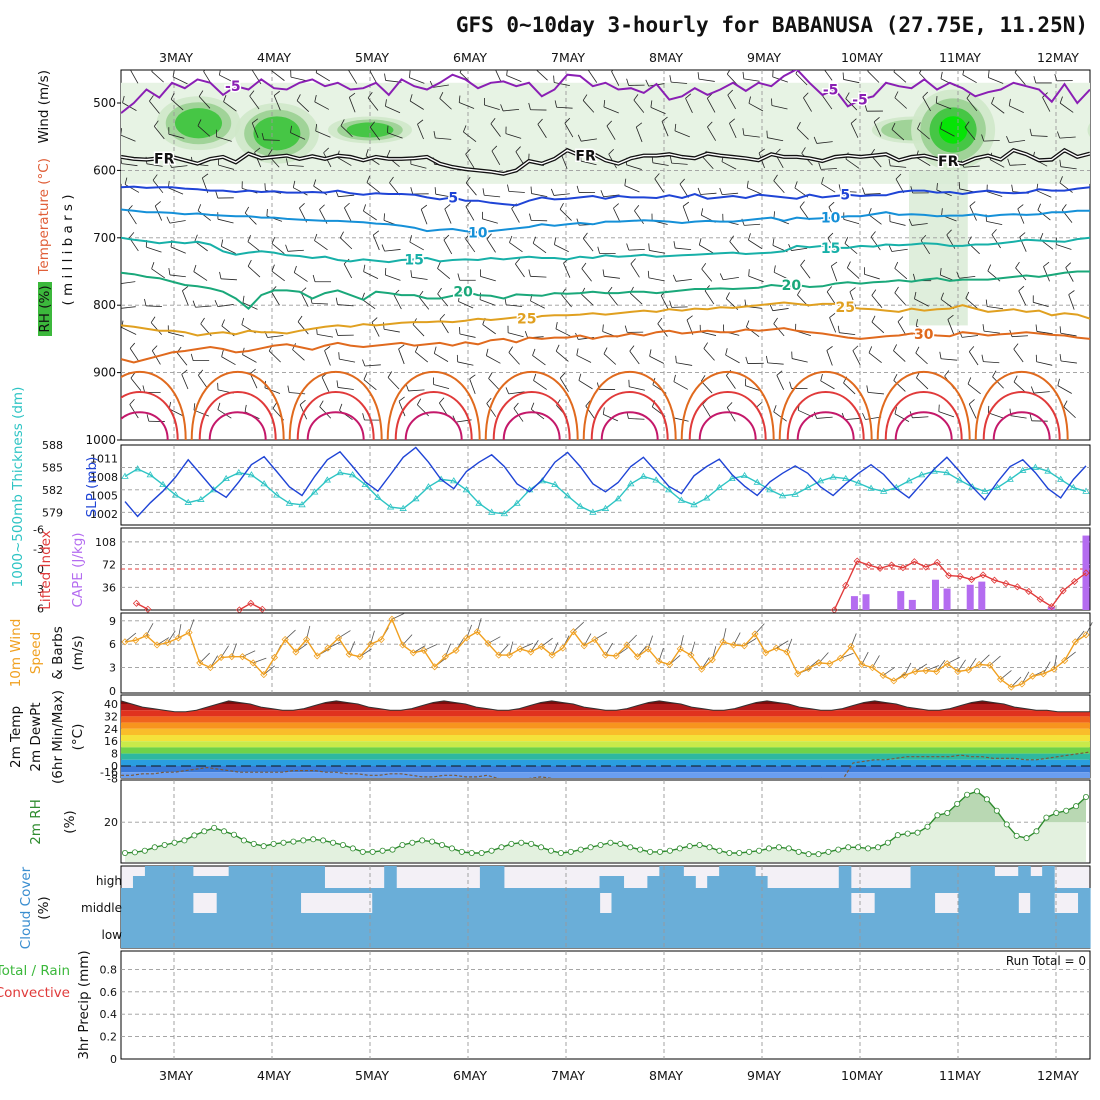  What do you see at coordinates (112, 778) in the screenshot?
I see `temp-tick-label: -8` at bounding box center [112, 778].